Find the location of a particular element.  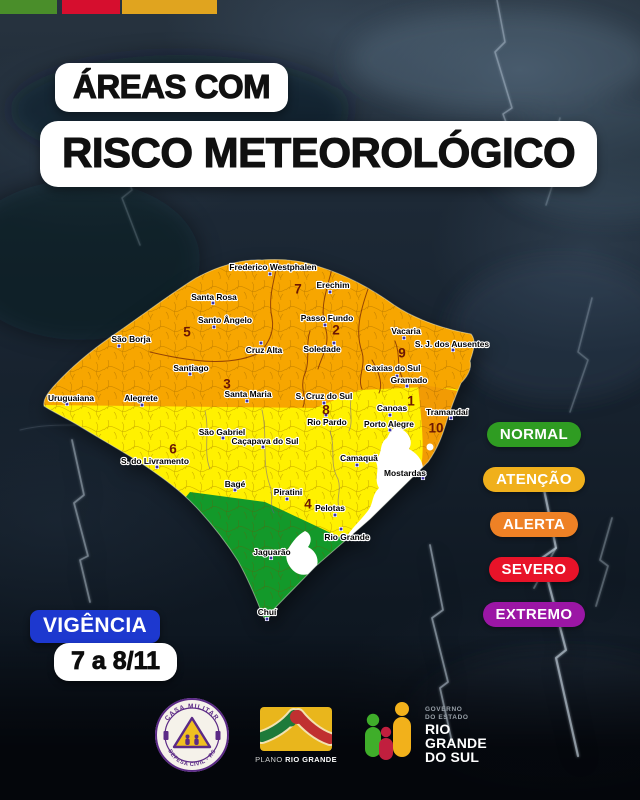

vigencia-badge: VIGÊNCIA is located at coordinates (95, 626).